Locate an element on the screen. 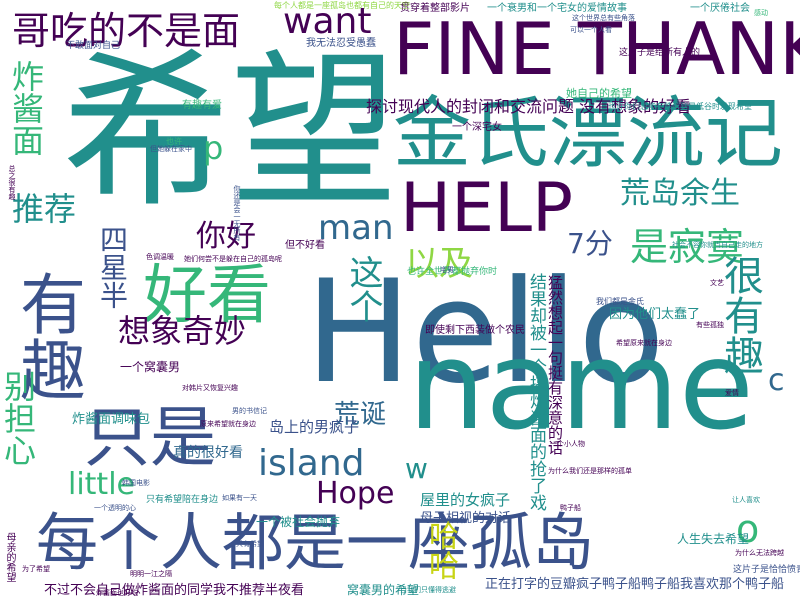 The height and width of the screenshot is (600, 800). word-c: c is located at coordinates (776, 380).